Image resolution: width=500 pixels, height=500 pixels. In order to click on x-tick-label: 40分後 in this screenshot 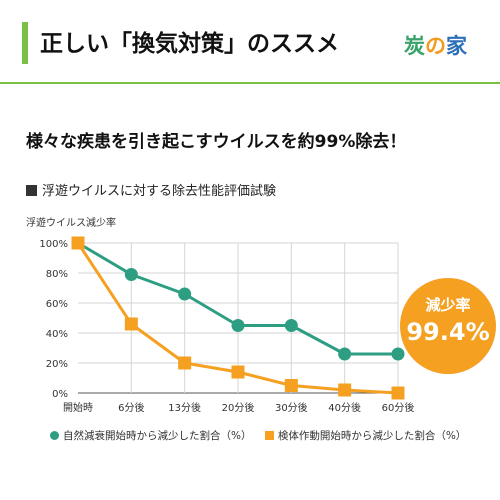, I will do `click(344, 407)`.